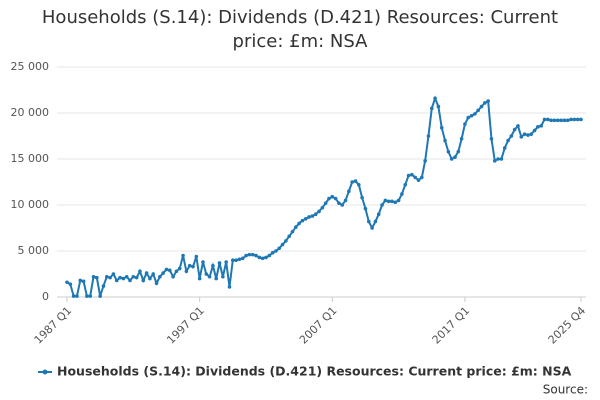  Describe the element at coordinates (565, 390) in the screenshot. I see `source: Source:` at that location.